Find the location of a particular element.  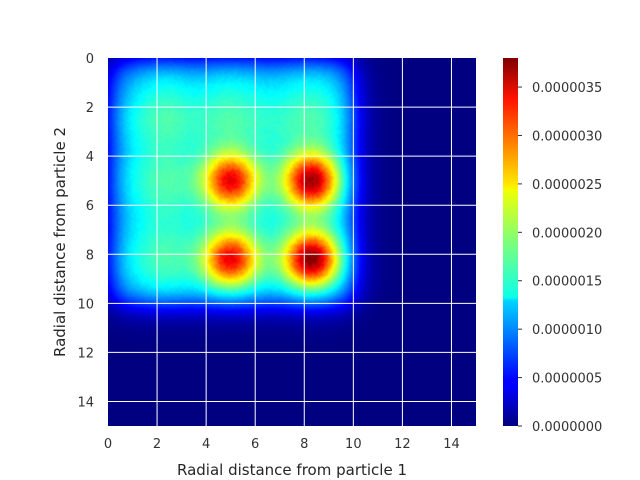

x-tick-label: 10 is located at coordinates (353, 444).